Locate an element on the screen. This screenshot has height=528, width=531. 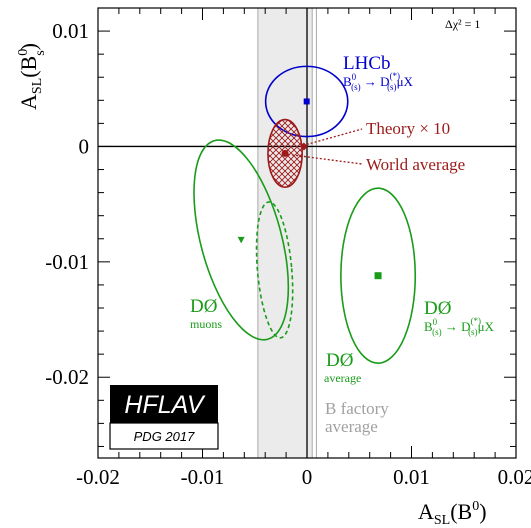
d0-muons-title: DØ is located at coordinates (203, 306).